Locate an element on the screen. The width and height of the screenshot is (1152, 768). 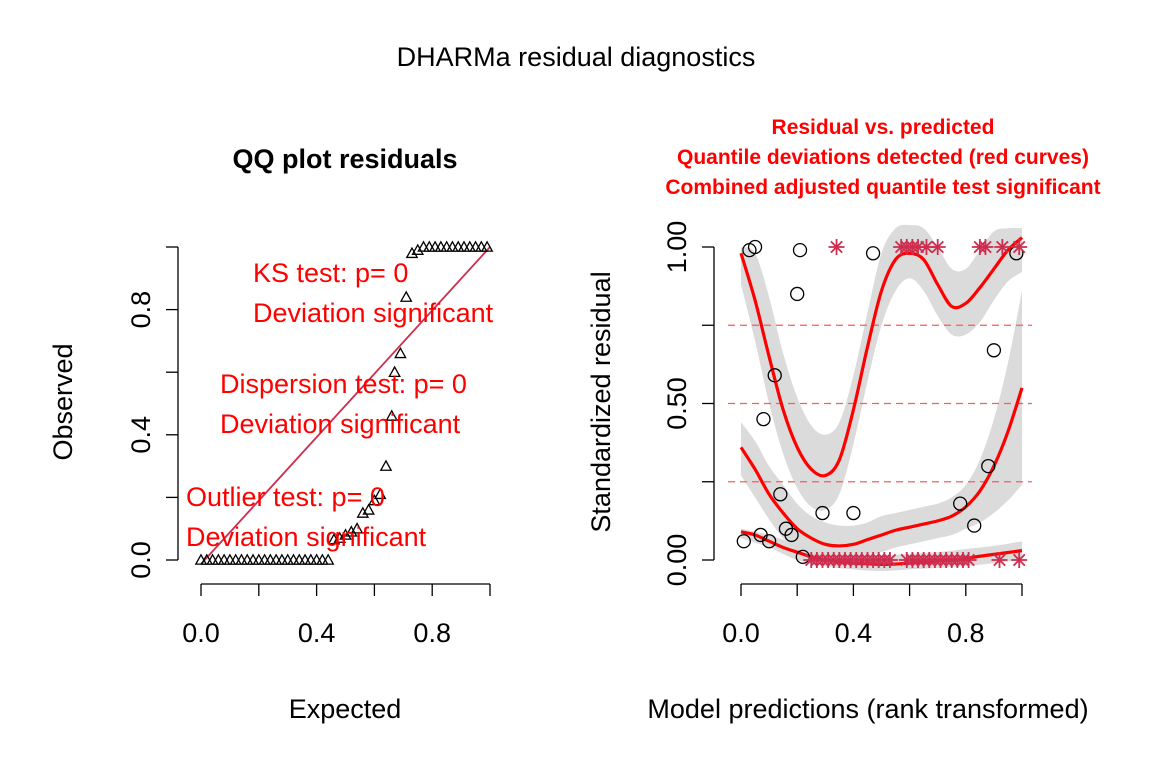
qq-x-tick-label: 0.8 is located at coordinates (432, 633).